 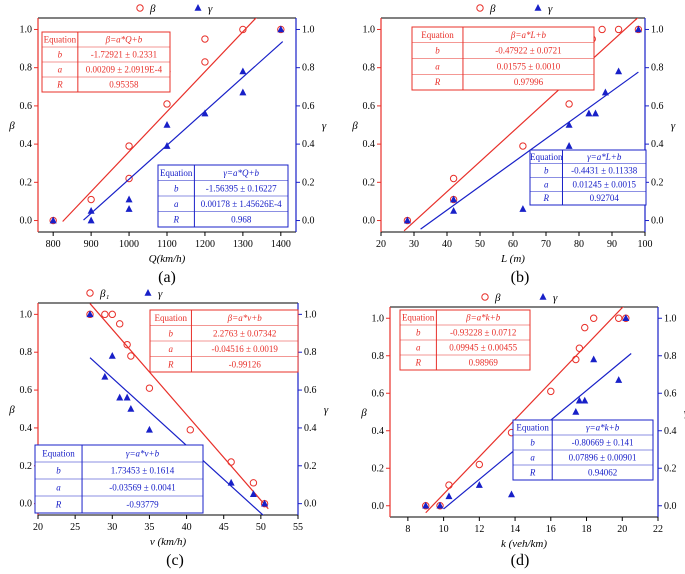 What do you see at coordinates (308, 144) in the screenshot?
I see `y-tick-label-right: 0.4` at bounding box center [308, 144].